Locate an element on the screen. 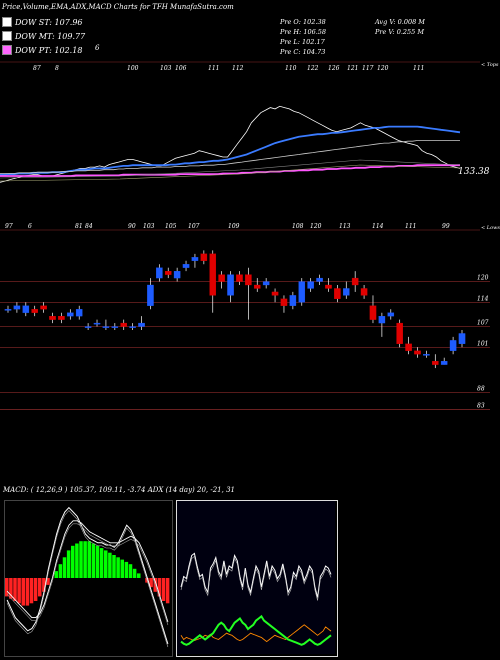 Image resolution: width=500 pixels, height=660 pixels. ema-bottom-label: 107 is located at coordinates (194, 226).